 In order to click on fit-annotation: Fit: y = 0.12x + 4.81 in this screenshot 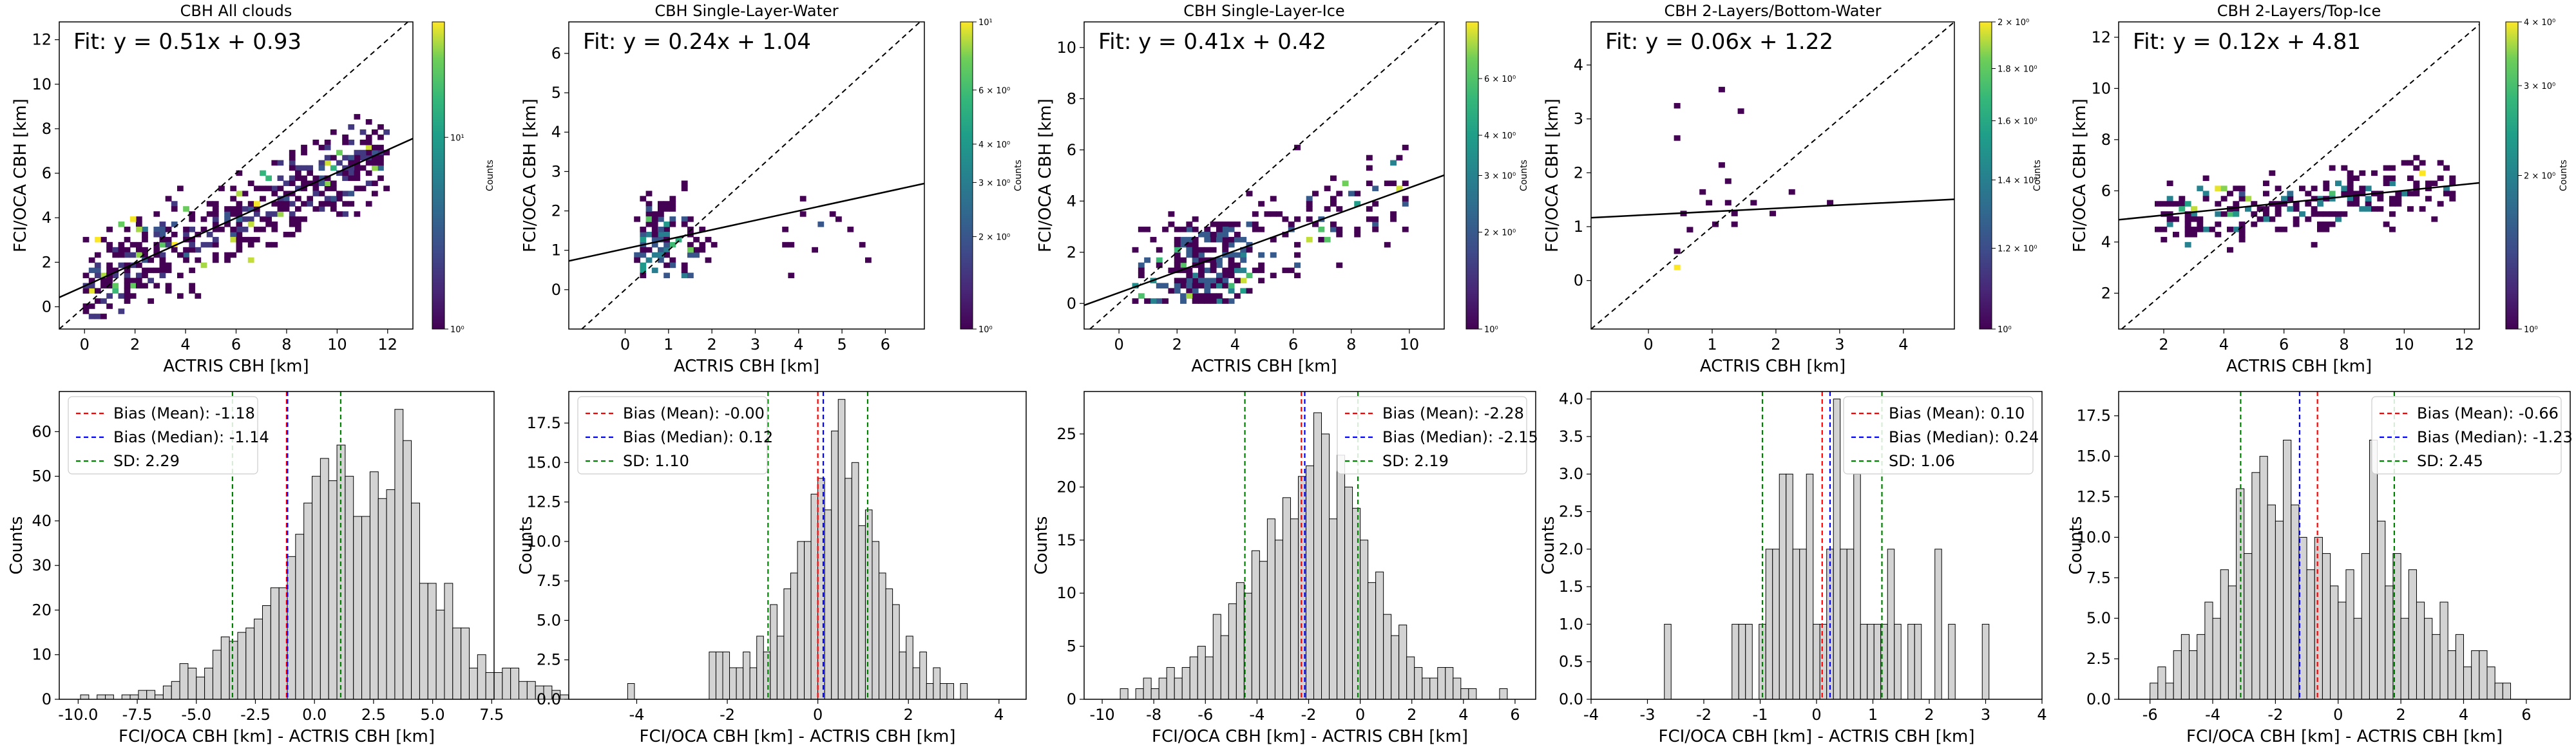, I will do `click(2247, 42)`.